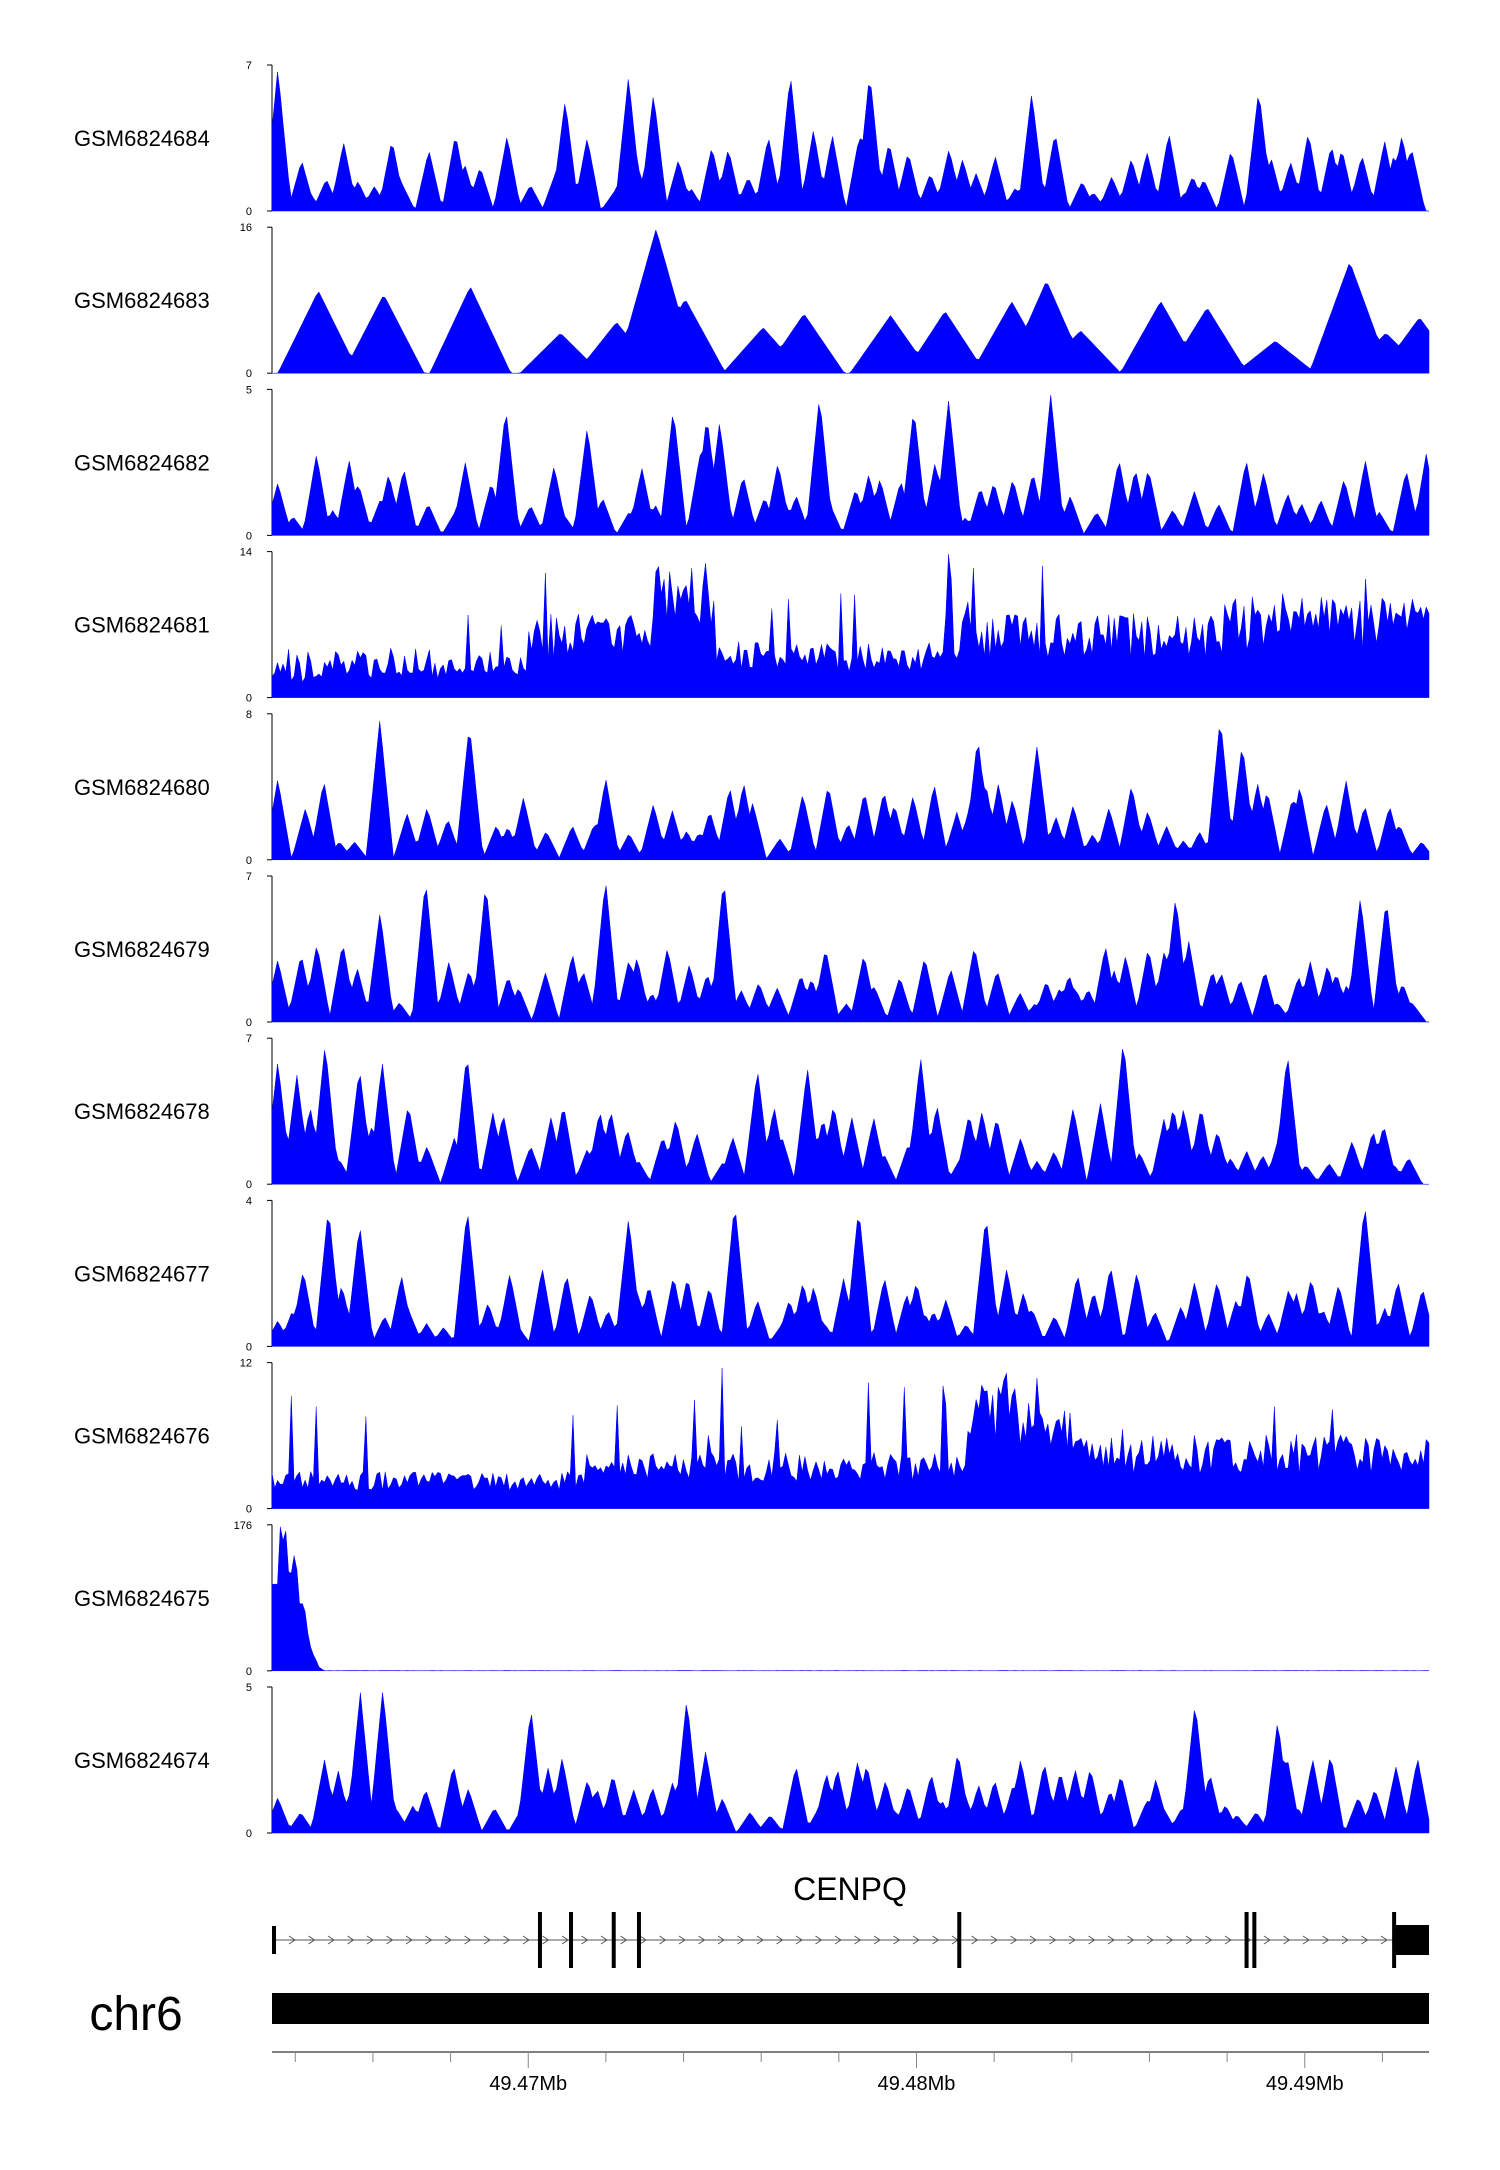  What do you see at coordinates (142, 462) in the screenshot?
I see `track-label: GSM6824682` at bounding box center [142, 462].